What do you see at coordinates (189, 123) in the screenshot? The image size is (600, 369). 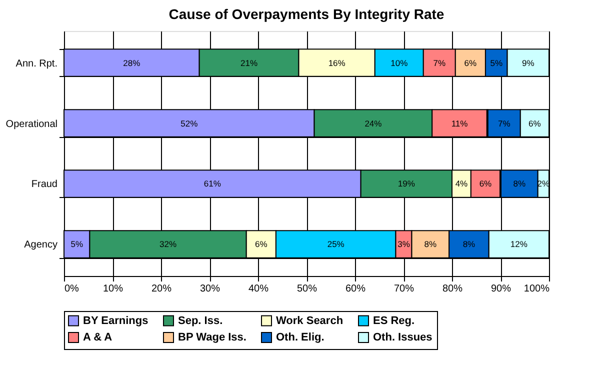 I see `data-label: 52%` at bounding box center [189, 123].